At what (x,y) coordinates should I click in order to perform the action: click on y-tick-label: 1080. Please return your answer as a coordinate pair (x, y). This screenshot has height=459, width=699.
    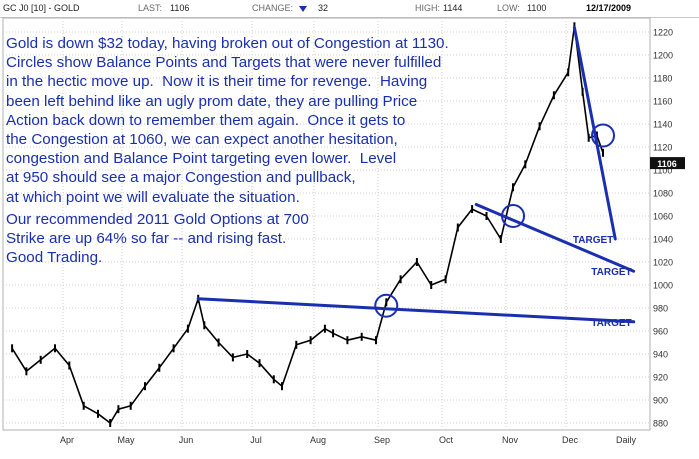
    Looking at the image, I should click on (663, 194).